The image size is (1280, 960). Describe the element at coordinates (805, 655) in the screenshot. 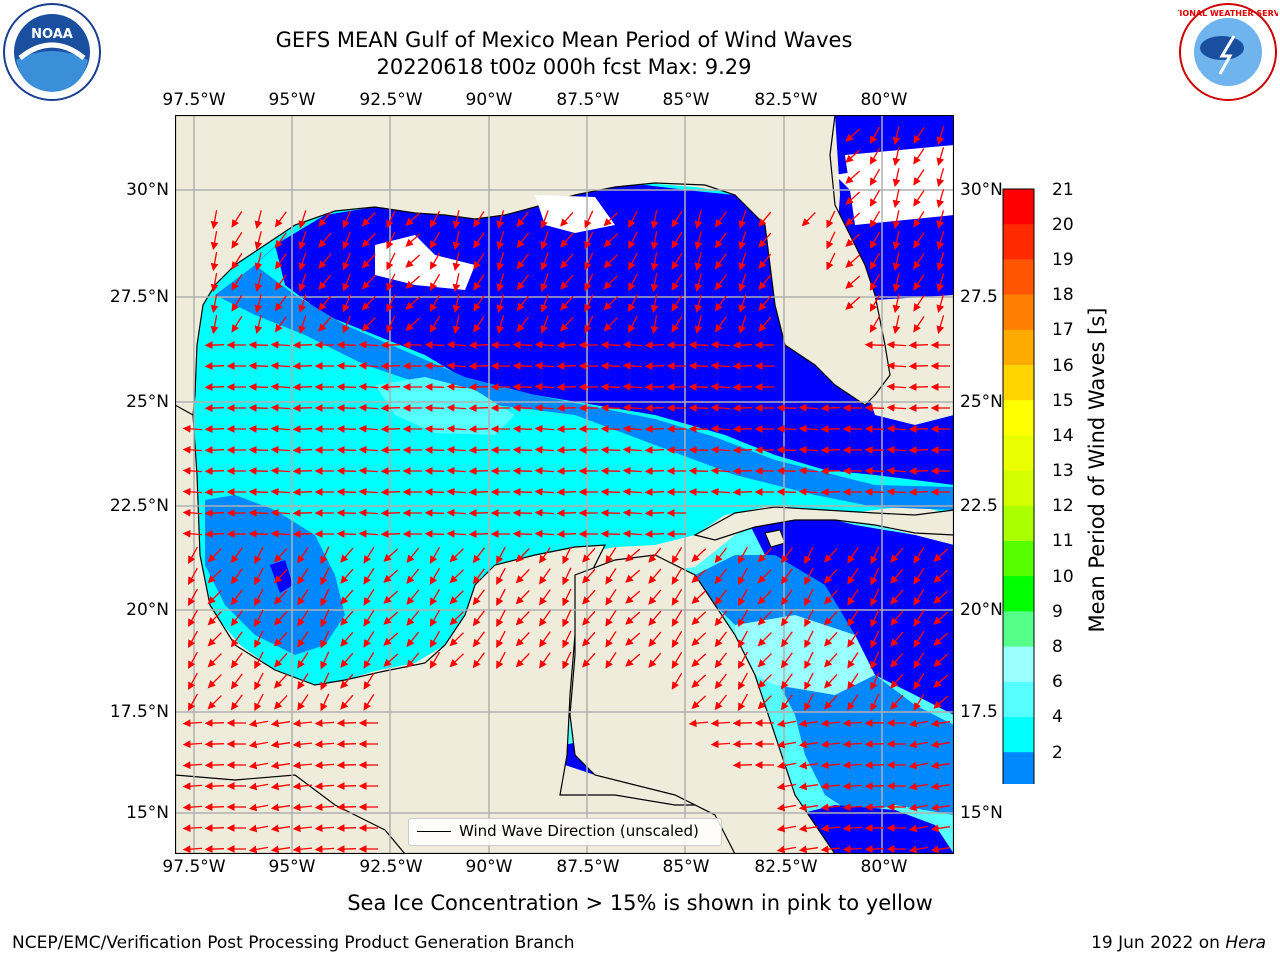

I see `light-cyan-caribbean` at that location.